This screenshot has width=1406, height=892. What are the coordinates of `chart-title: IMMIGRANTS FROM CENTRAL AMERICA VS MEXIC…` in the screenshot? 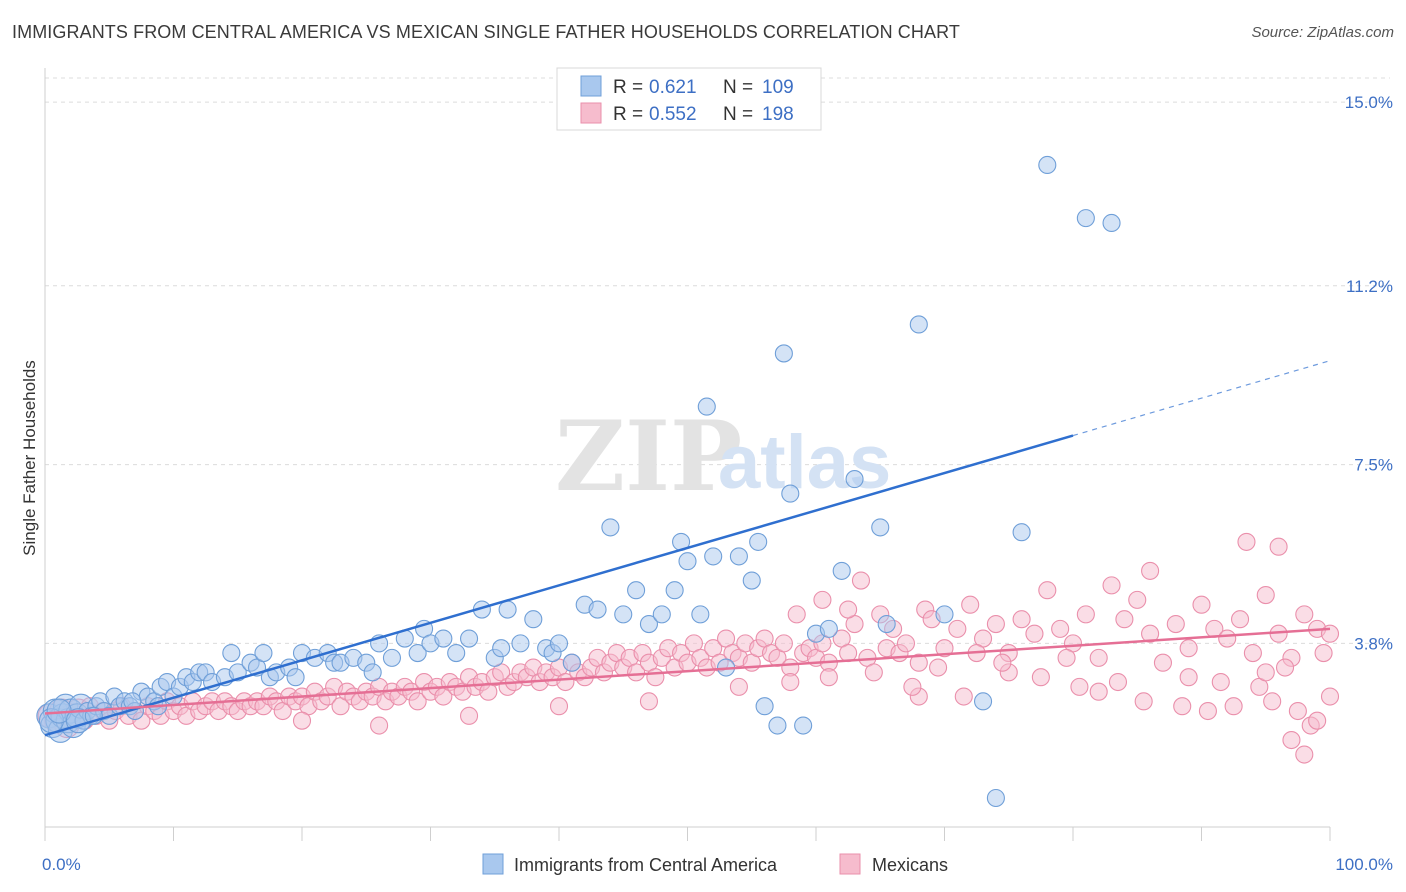 It's located at (486, 32).